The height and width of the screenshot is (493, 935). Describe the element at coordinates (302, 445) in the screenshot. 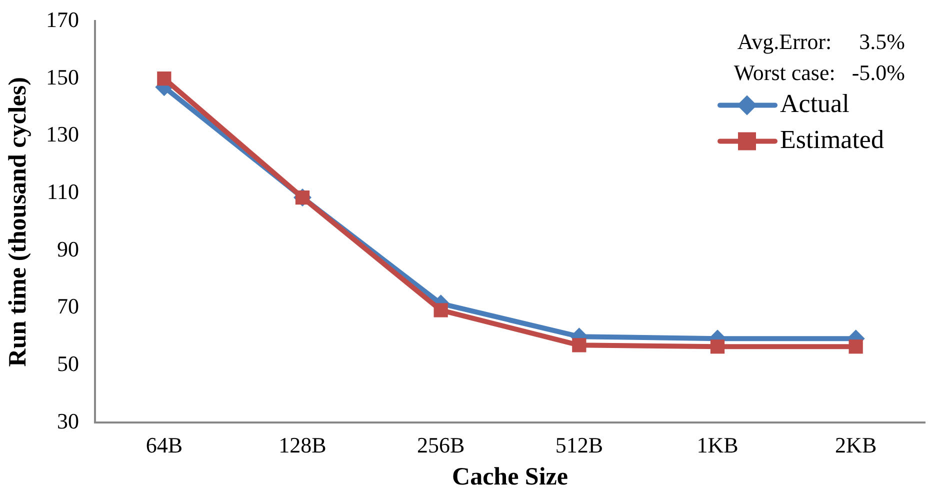

I see `x-tick-label: 128B` at that location.